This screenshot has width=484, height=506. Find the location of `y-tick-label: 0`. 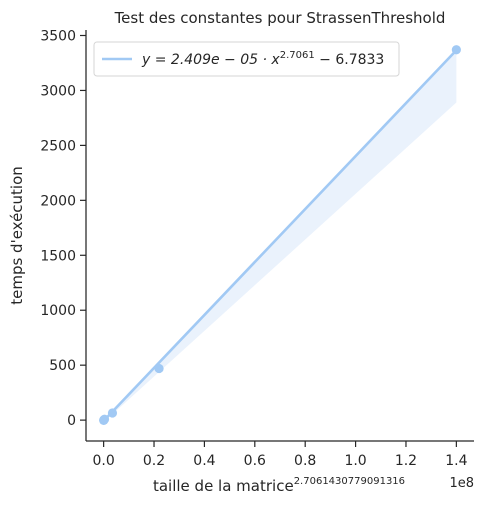

y-tick-label: 0 is located at coordinates (71, 421).